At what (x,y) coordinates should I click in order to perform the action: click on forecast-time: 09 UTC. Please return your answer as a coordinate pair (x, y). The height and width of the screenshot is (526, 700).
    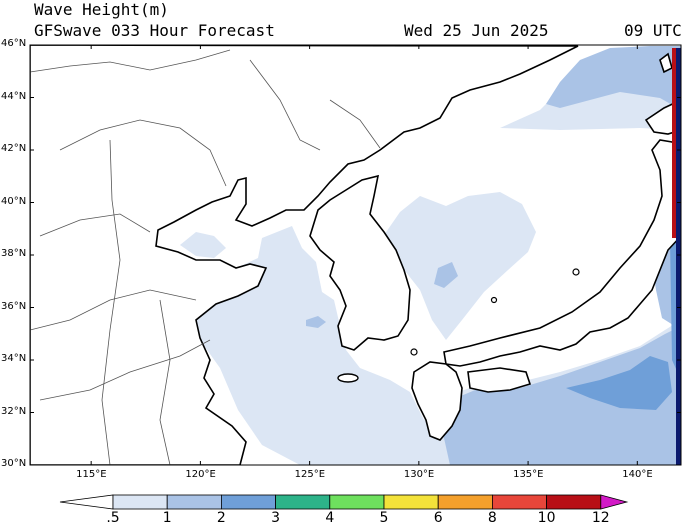
    Looking at the image, I should click on (653, 30).